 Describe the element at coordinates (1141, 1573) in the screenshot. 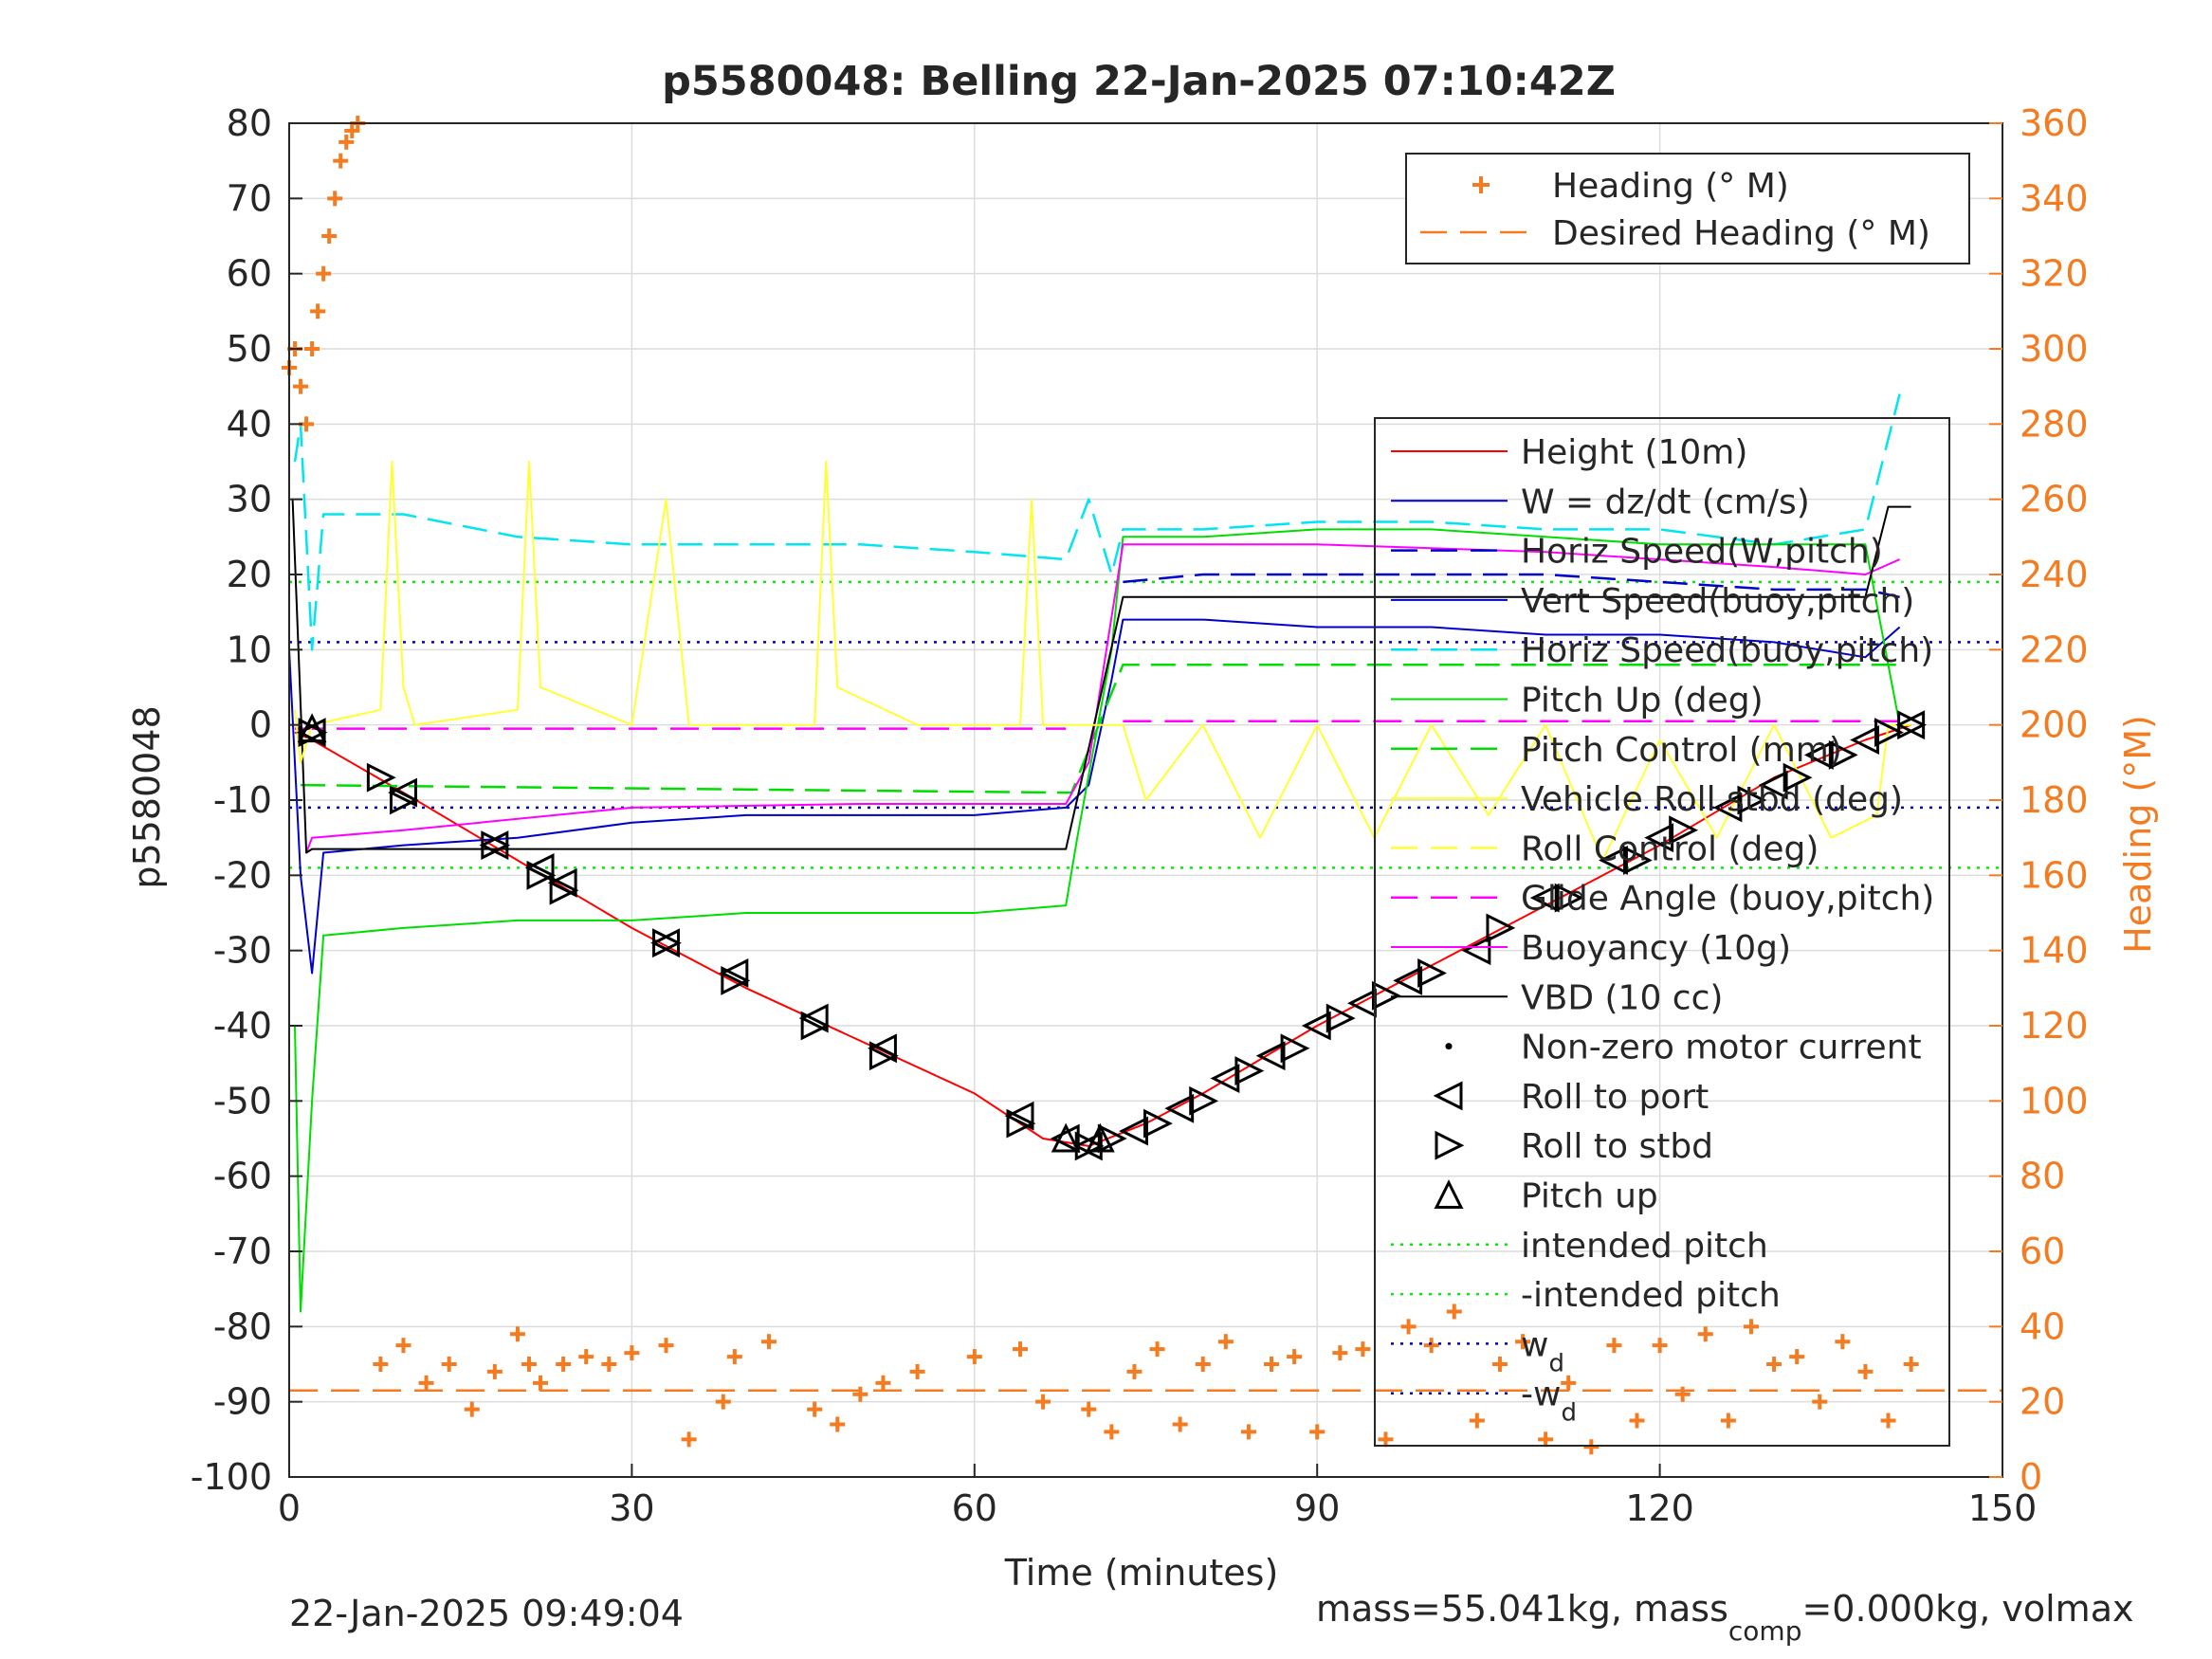

I see `x-axis-label: Time (minutes)` at that location.